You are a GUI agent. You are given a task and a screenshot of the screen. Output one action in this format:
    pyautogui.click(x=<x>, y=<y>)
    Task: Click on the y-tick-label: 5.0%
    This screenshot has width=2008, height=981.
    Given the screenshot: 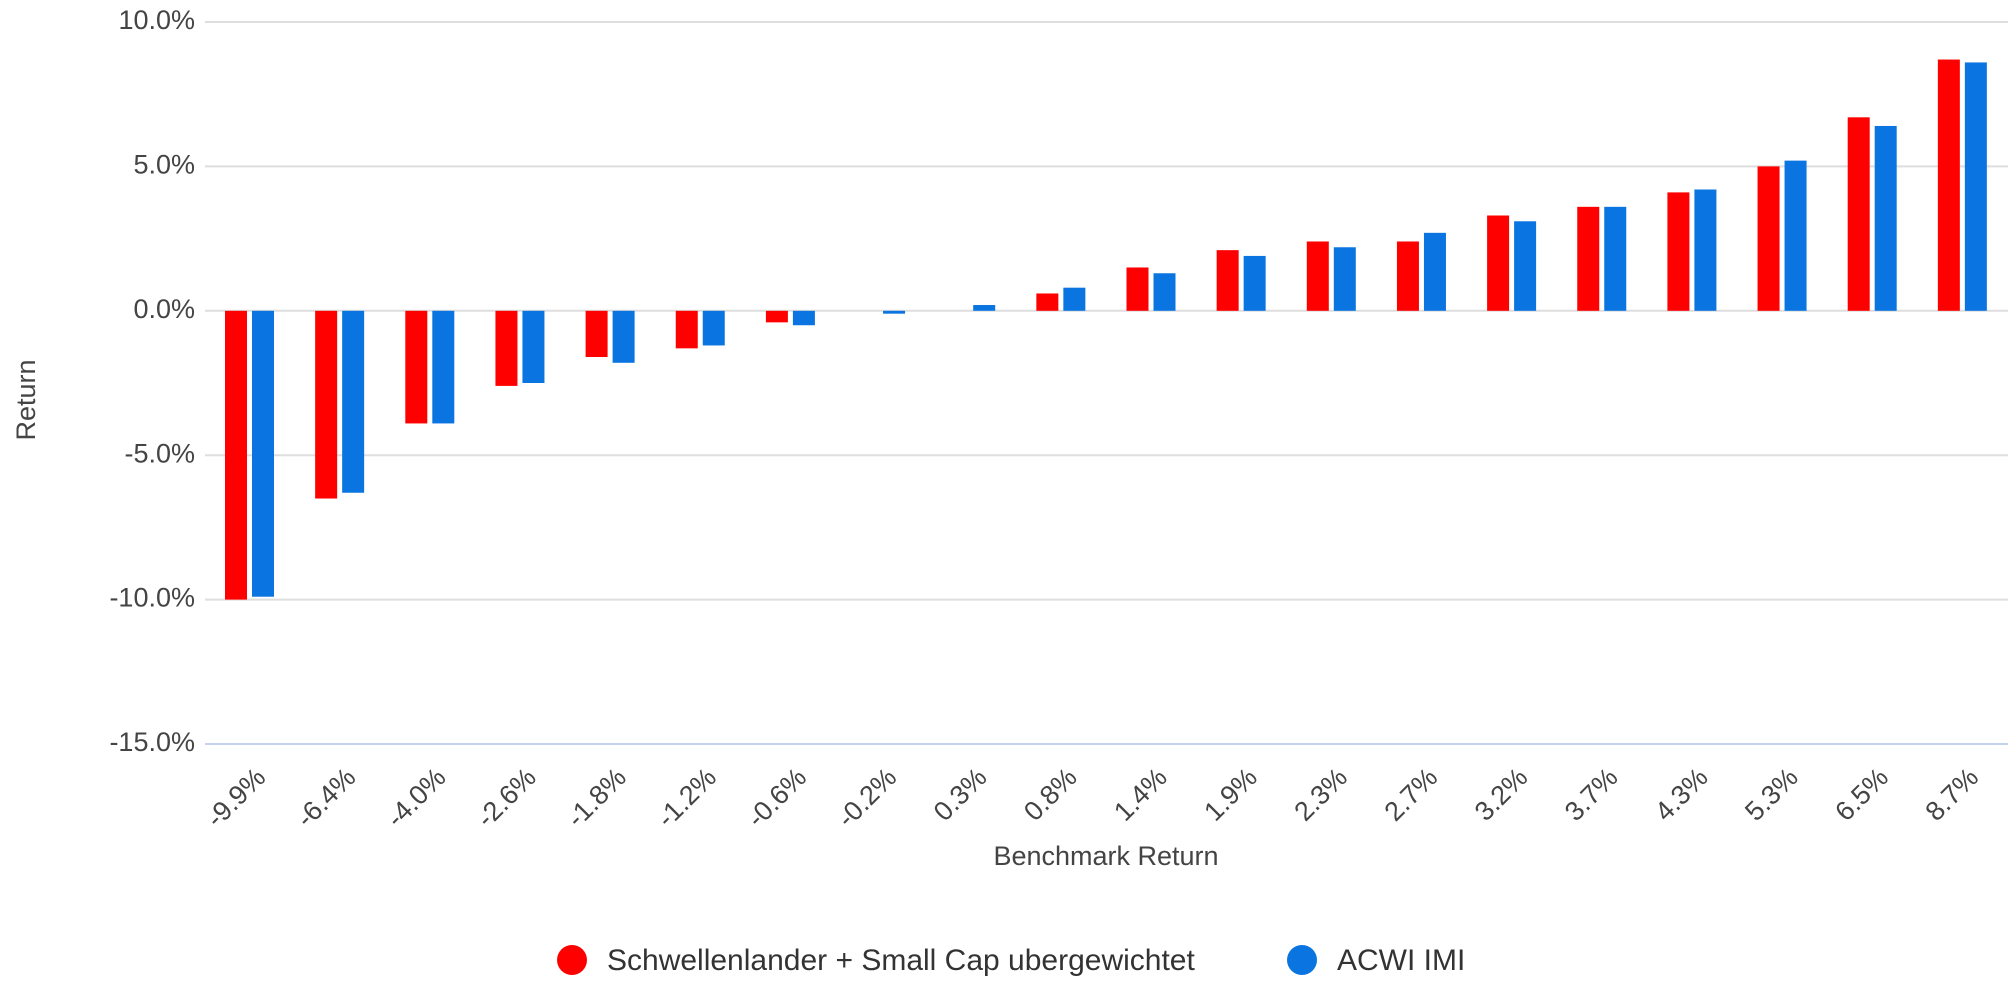 What is the action you would take?
    pyautogui.click(x=164, y=165)
    